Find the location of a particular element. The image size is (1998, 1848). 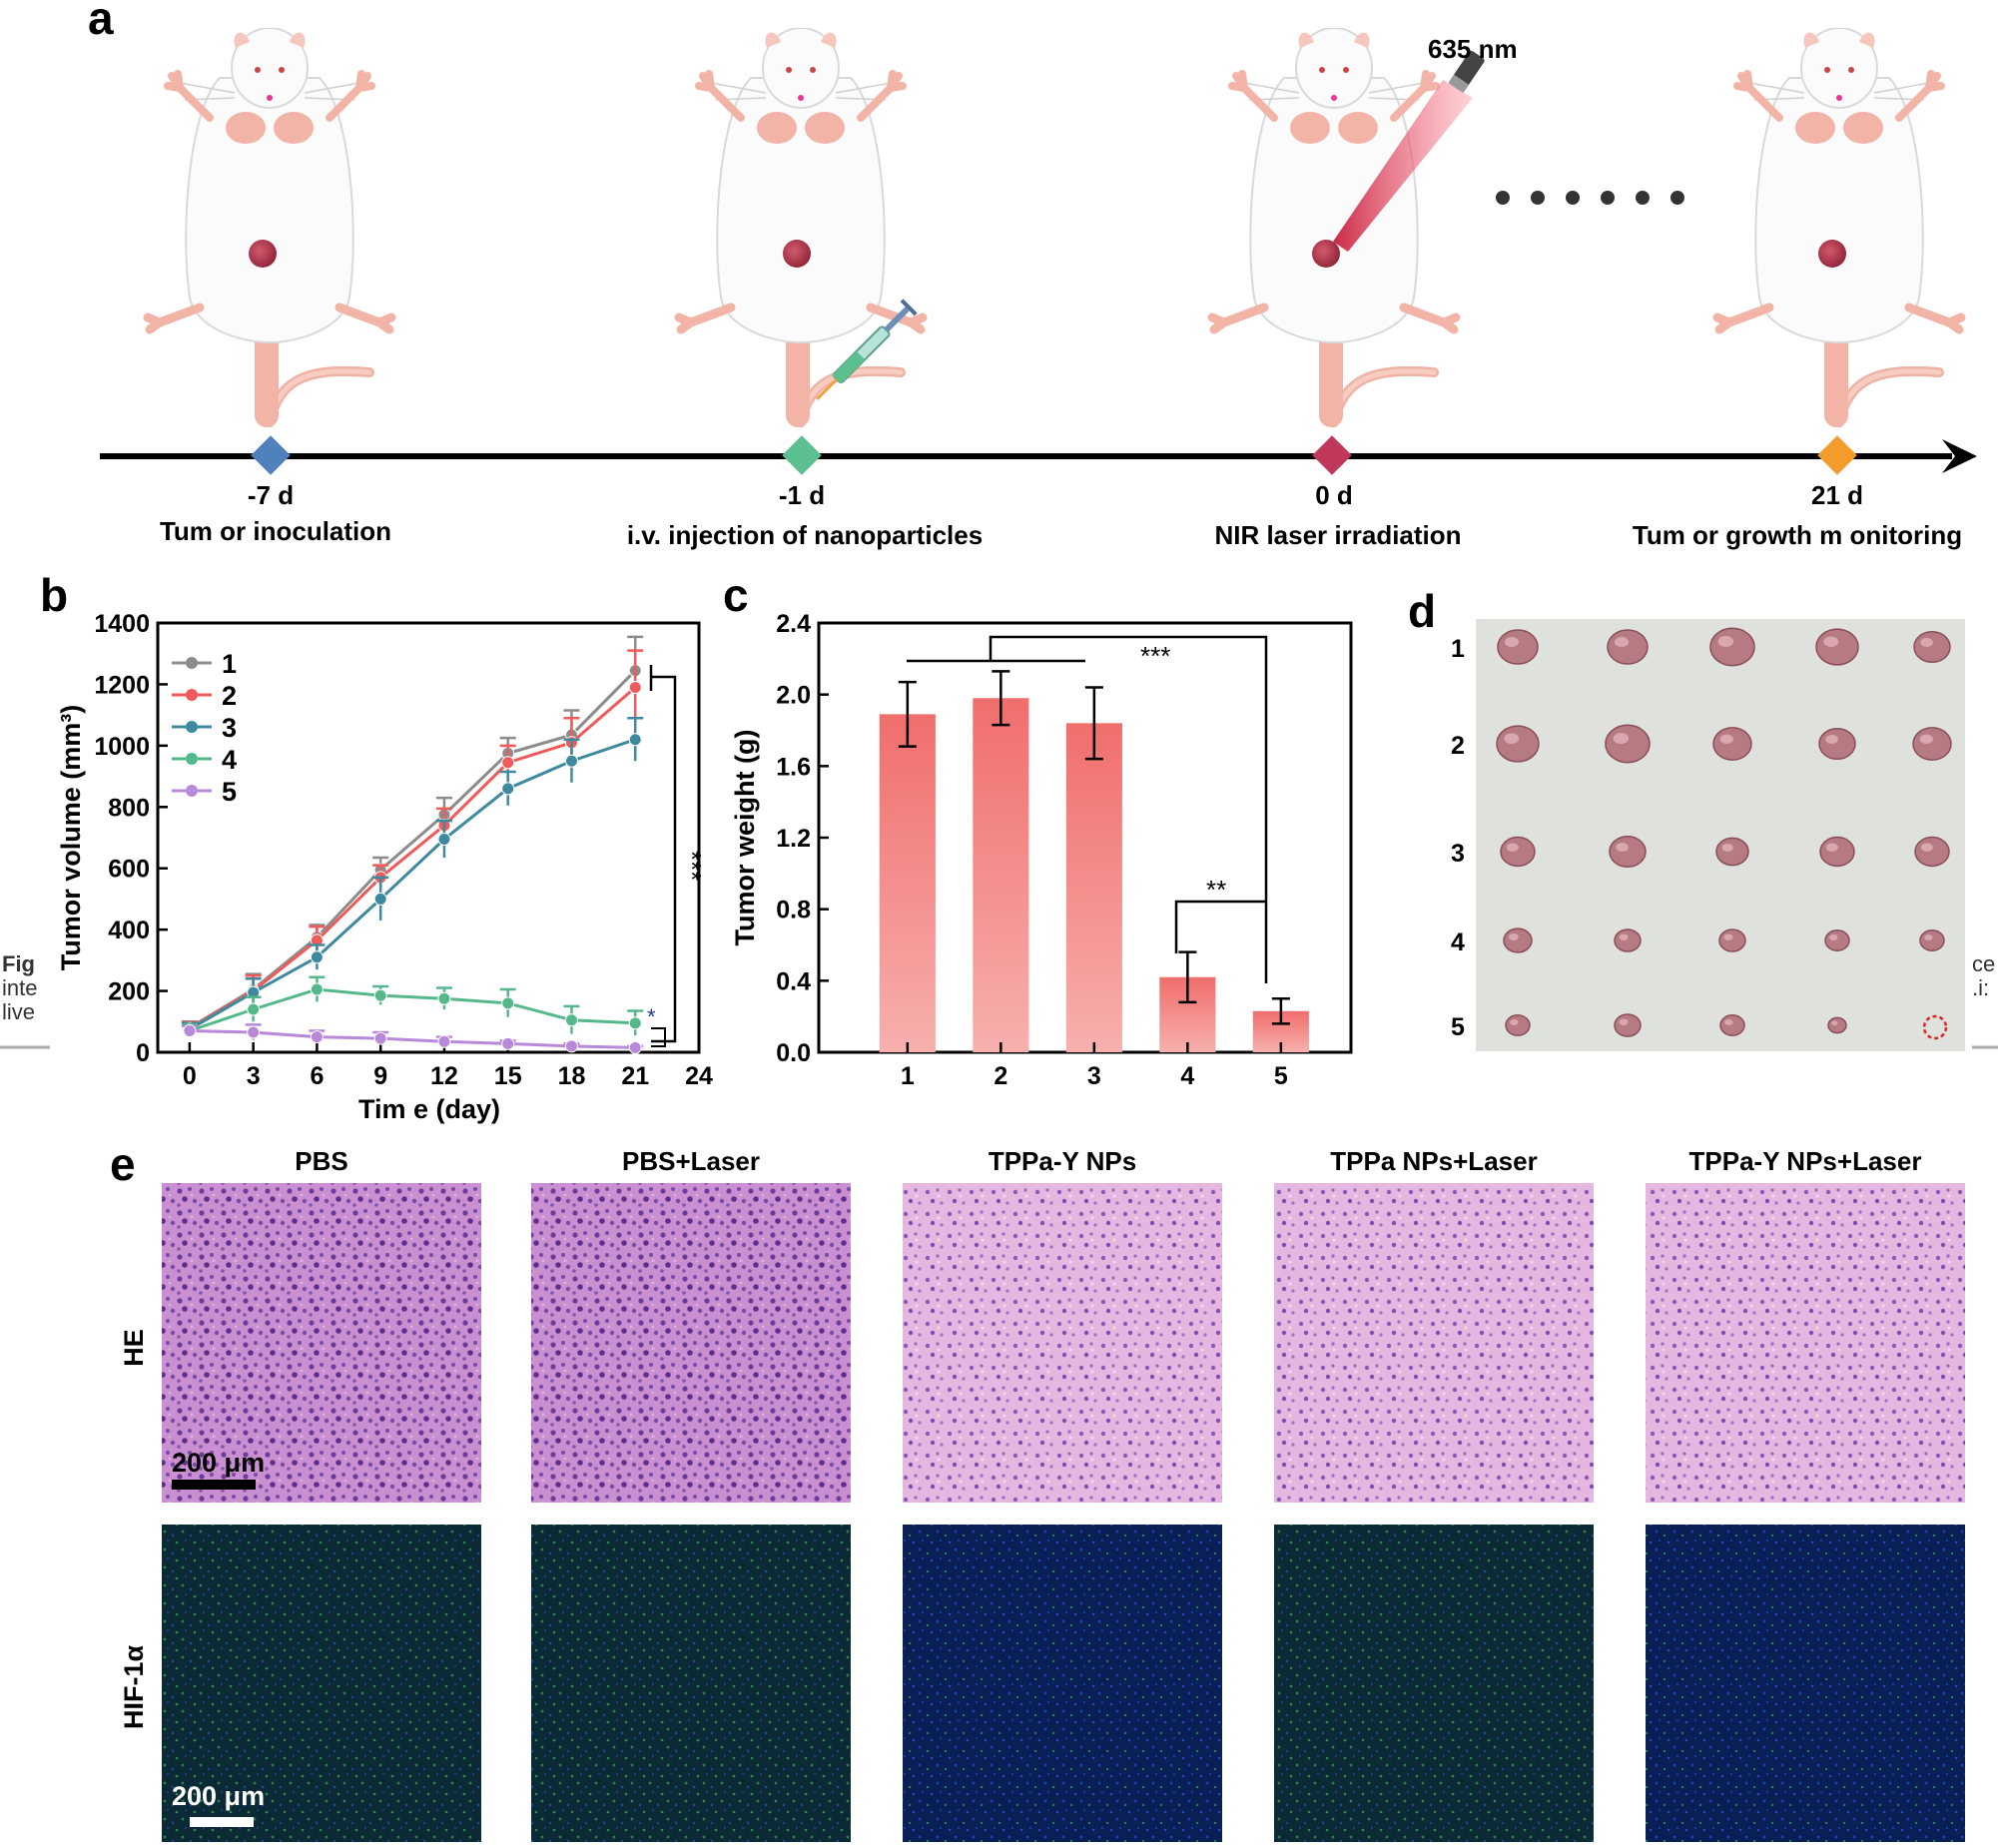

arrow-head-icon is located at coordinates (1959, 456).